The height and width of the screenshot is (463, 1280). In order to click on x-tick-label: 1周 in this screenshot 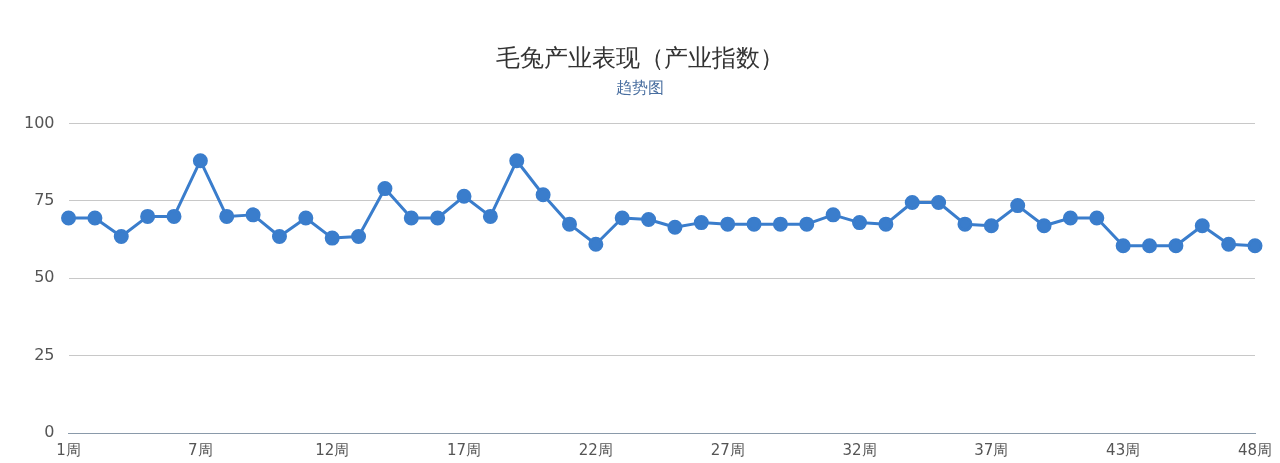, I will do `click(68, 449)`.